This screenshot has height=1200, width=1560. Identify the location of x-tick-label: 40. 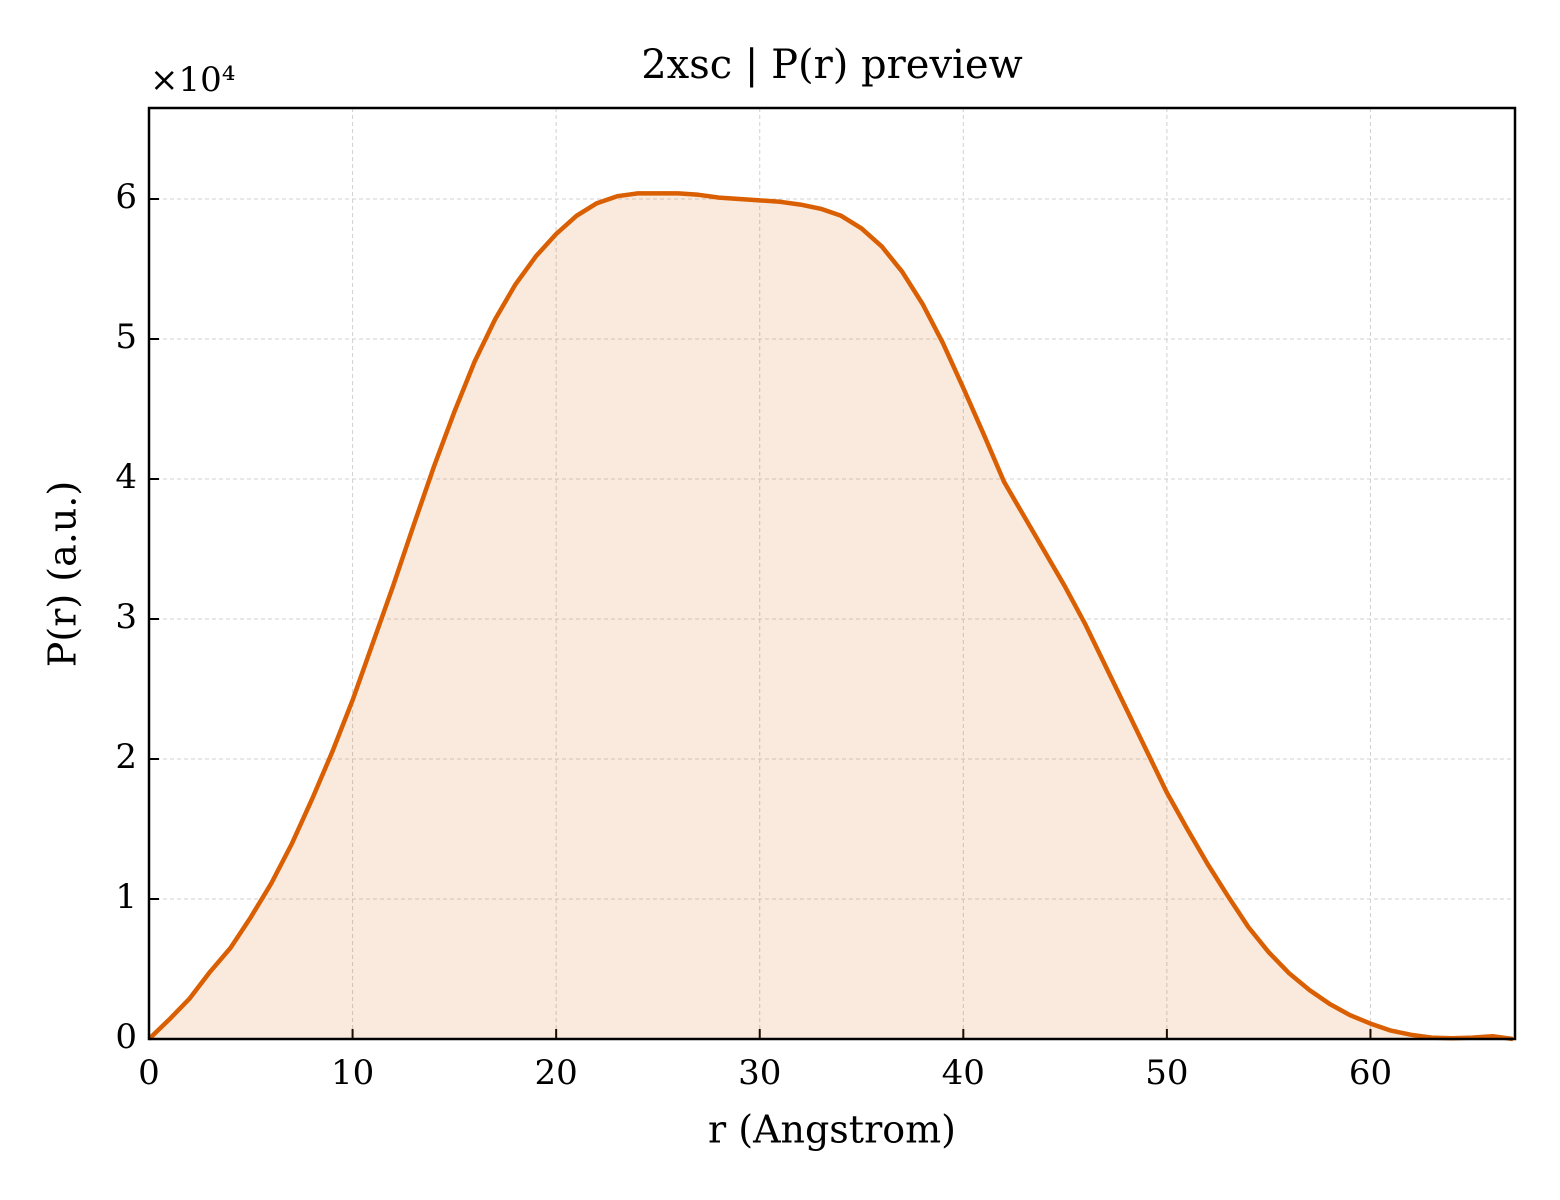
(963, 1073).